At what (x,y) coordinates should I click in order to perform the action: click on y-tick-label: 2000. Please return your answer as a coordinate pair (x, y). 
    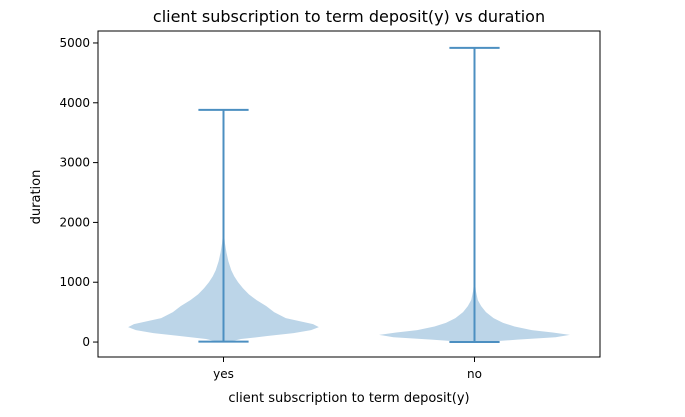
    Looking at the image, I should click on (74, 222).